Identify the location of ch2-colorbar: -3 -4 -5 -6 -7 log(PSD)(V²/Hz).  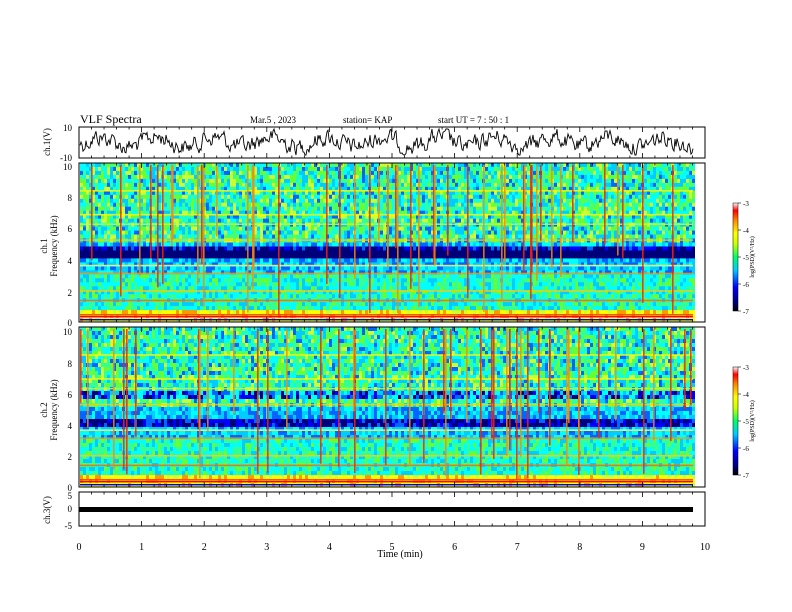
(744, 422).